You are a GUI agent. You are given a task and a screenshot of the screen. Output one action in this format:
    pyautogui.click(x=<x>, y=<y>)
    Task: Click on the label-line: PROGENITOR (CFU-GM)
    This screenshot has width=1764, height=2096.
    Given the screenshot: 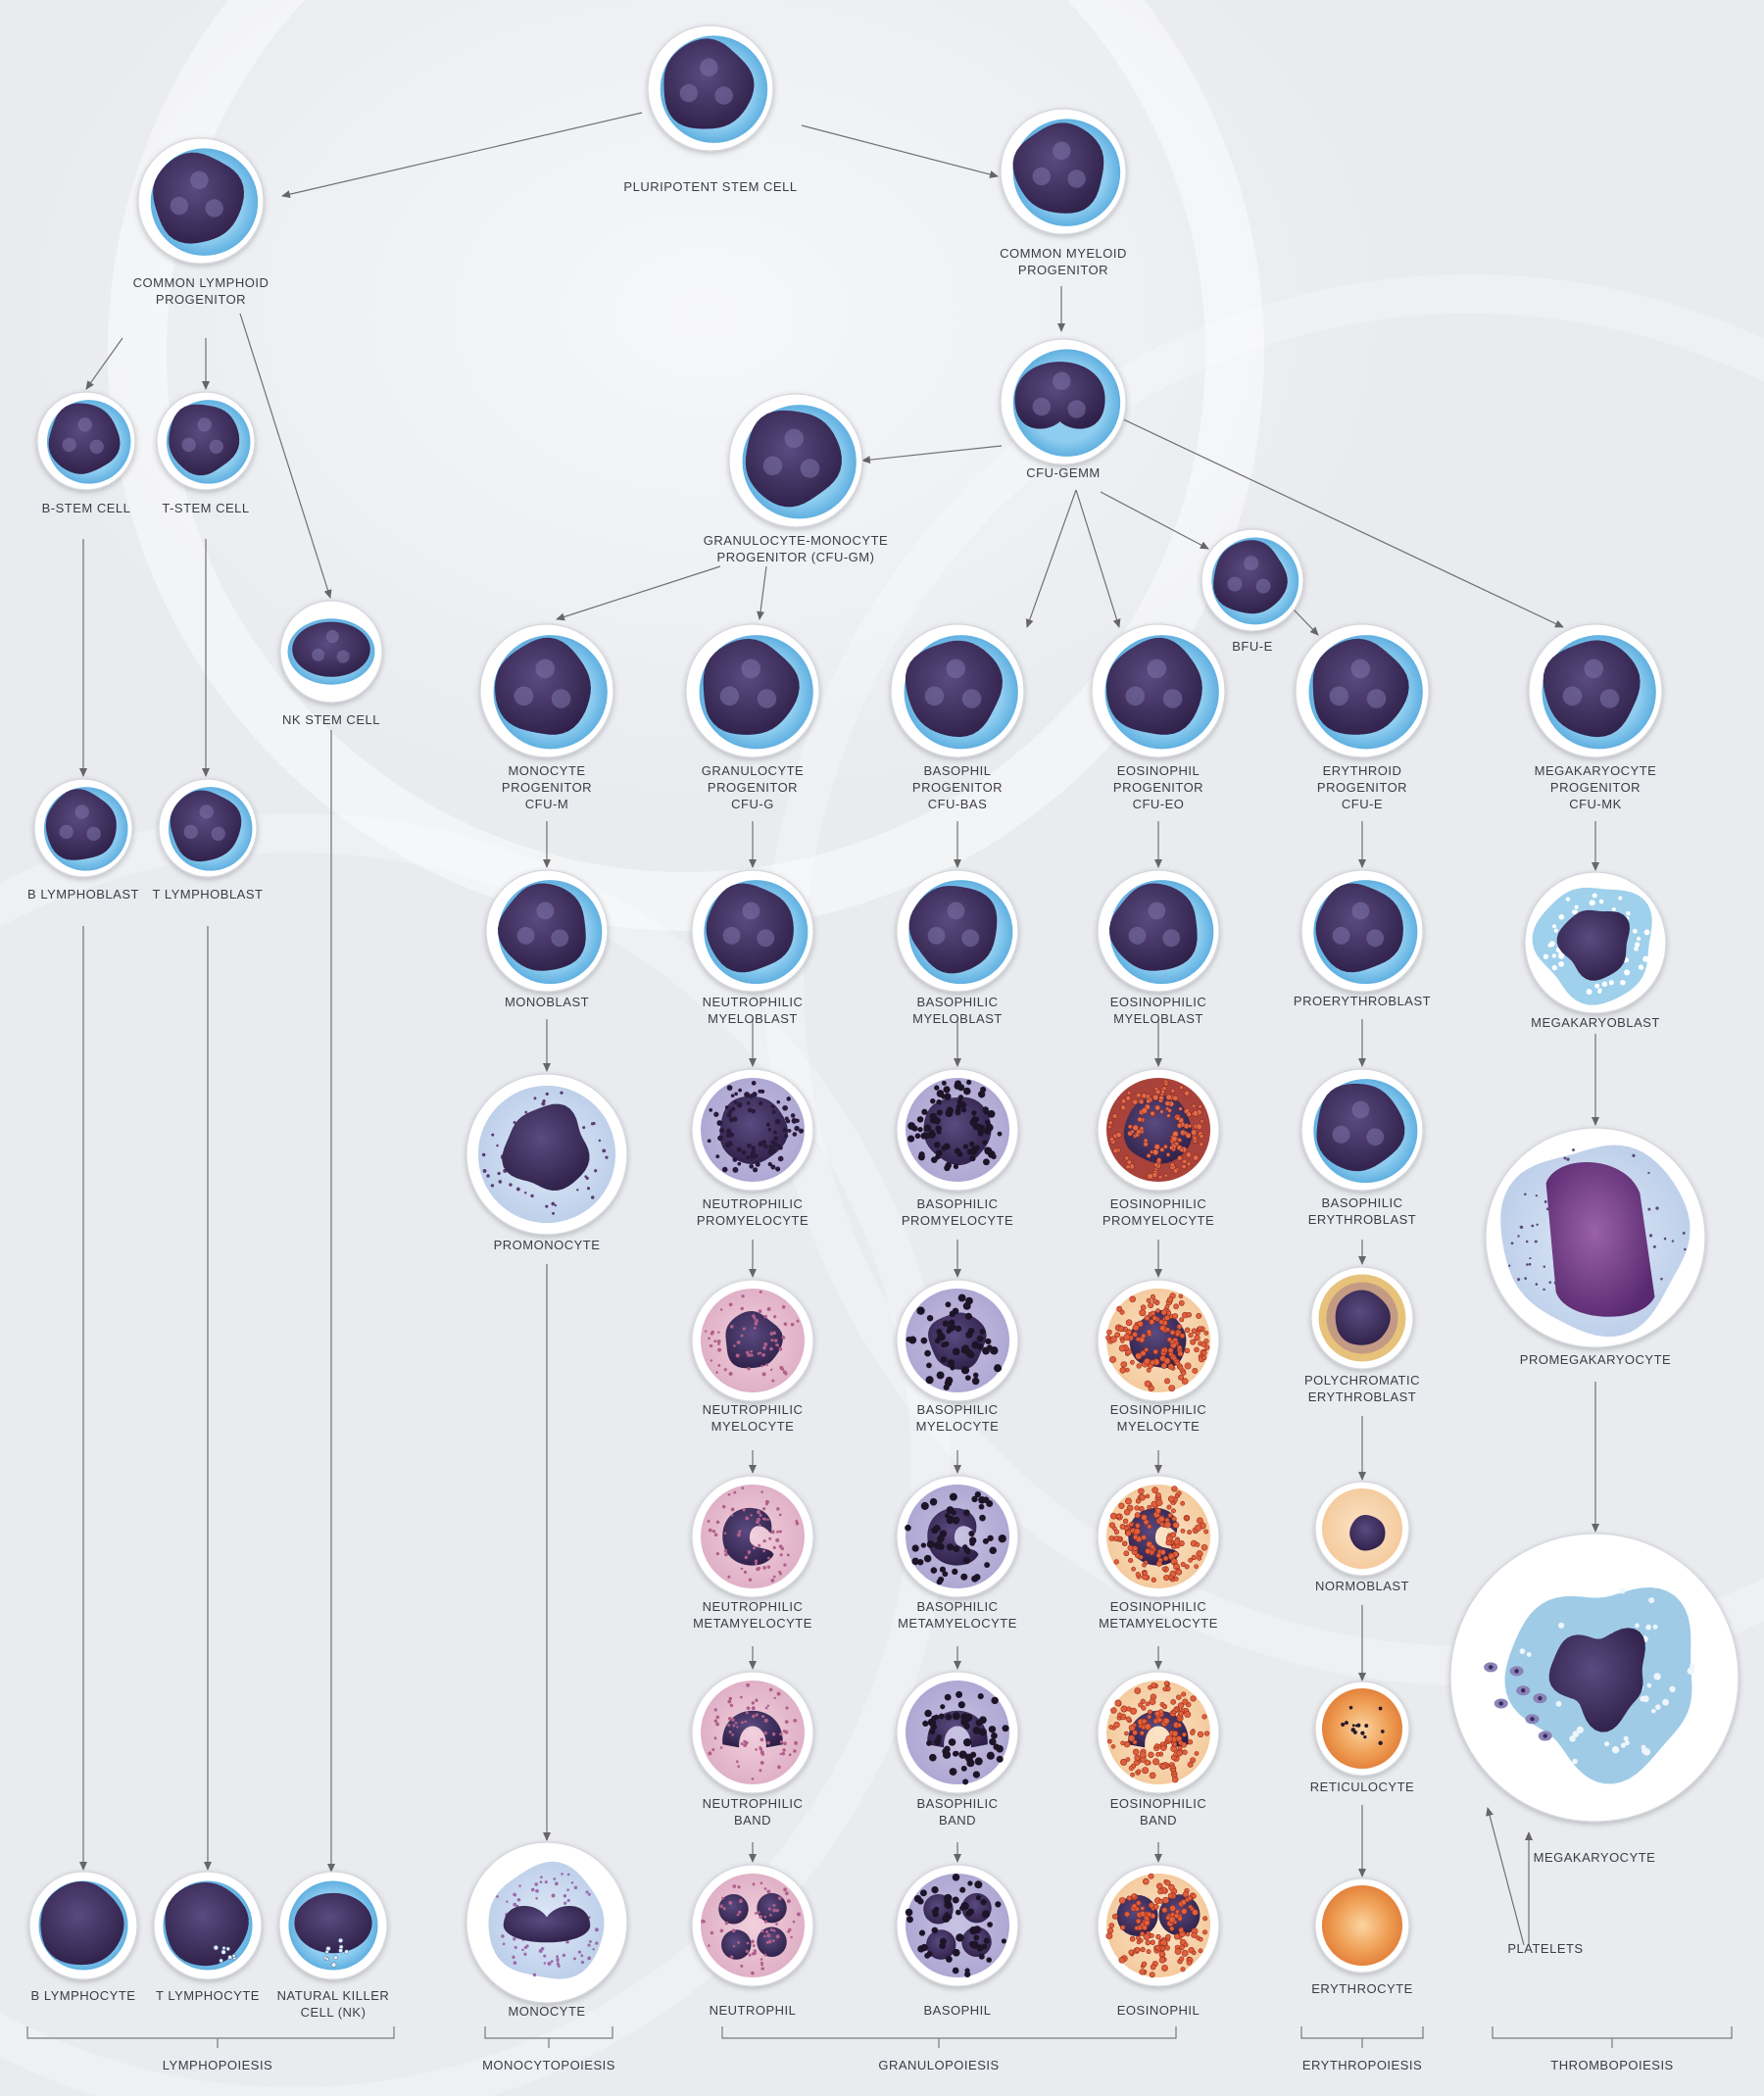 What is the action you would take?
    pyautogui.click(x=795, y=557)
    